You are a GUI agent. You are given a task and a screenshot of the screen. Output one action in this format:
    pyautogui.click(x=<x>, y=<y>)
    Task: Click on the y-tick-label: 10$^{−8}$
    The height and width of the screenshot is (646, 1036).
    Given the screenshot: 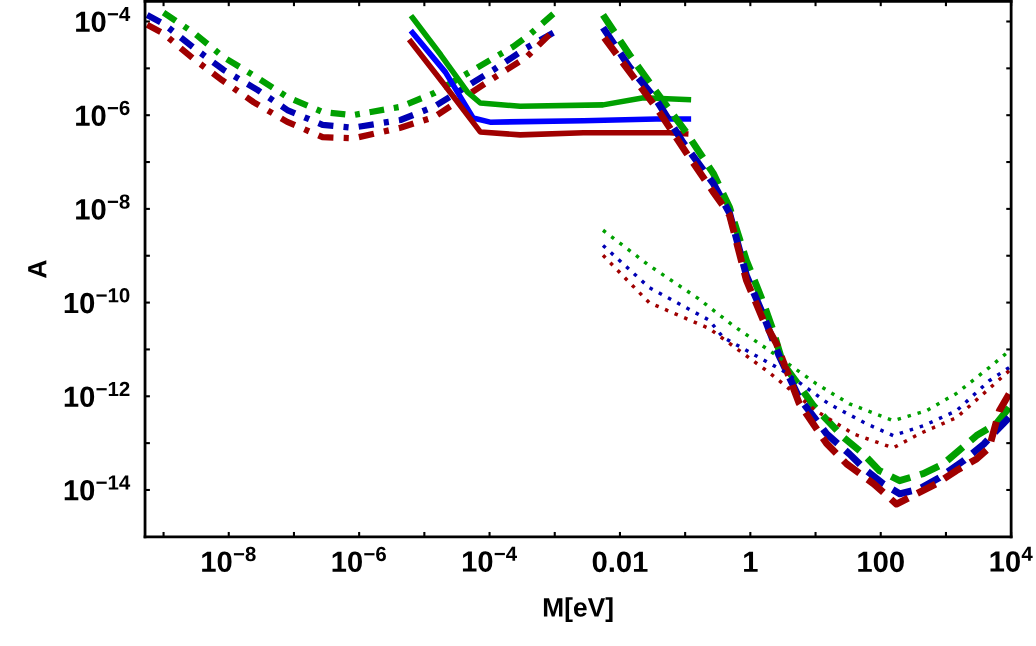 What is the action you would take?
    pyautogui.click(x=103, y=207)
    